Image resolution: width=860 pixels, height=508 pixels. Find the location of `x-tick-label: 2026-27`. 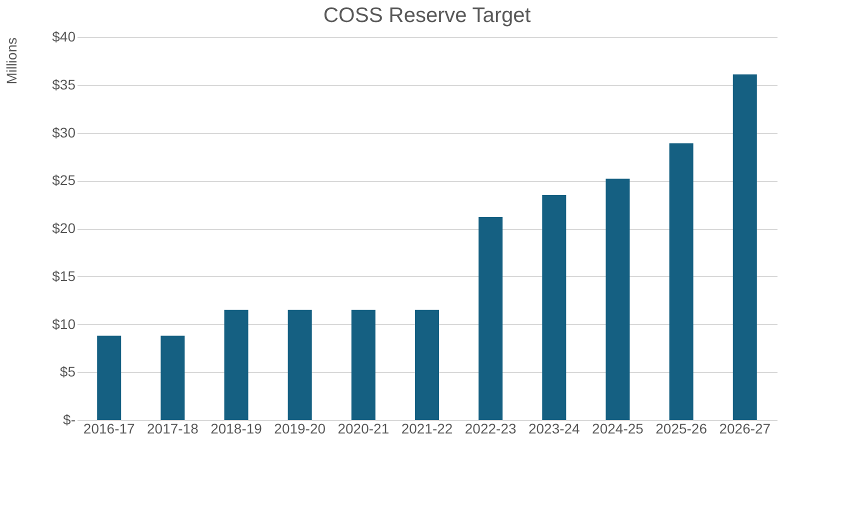

x-tick-label: 2026-27 is located at coordinates (745, 428).